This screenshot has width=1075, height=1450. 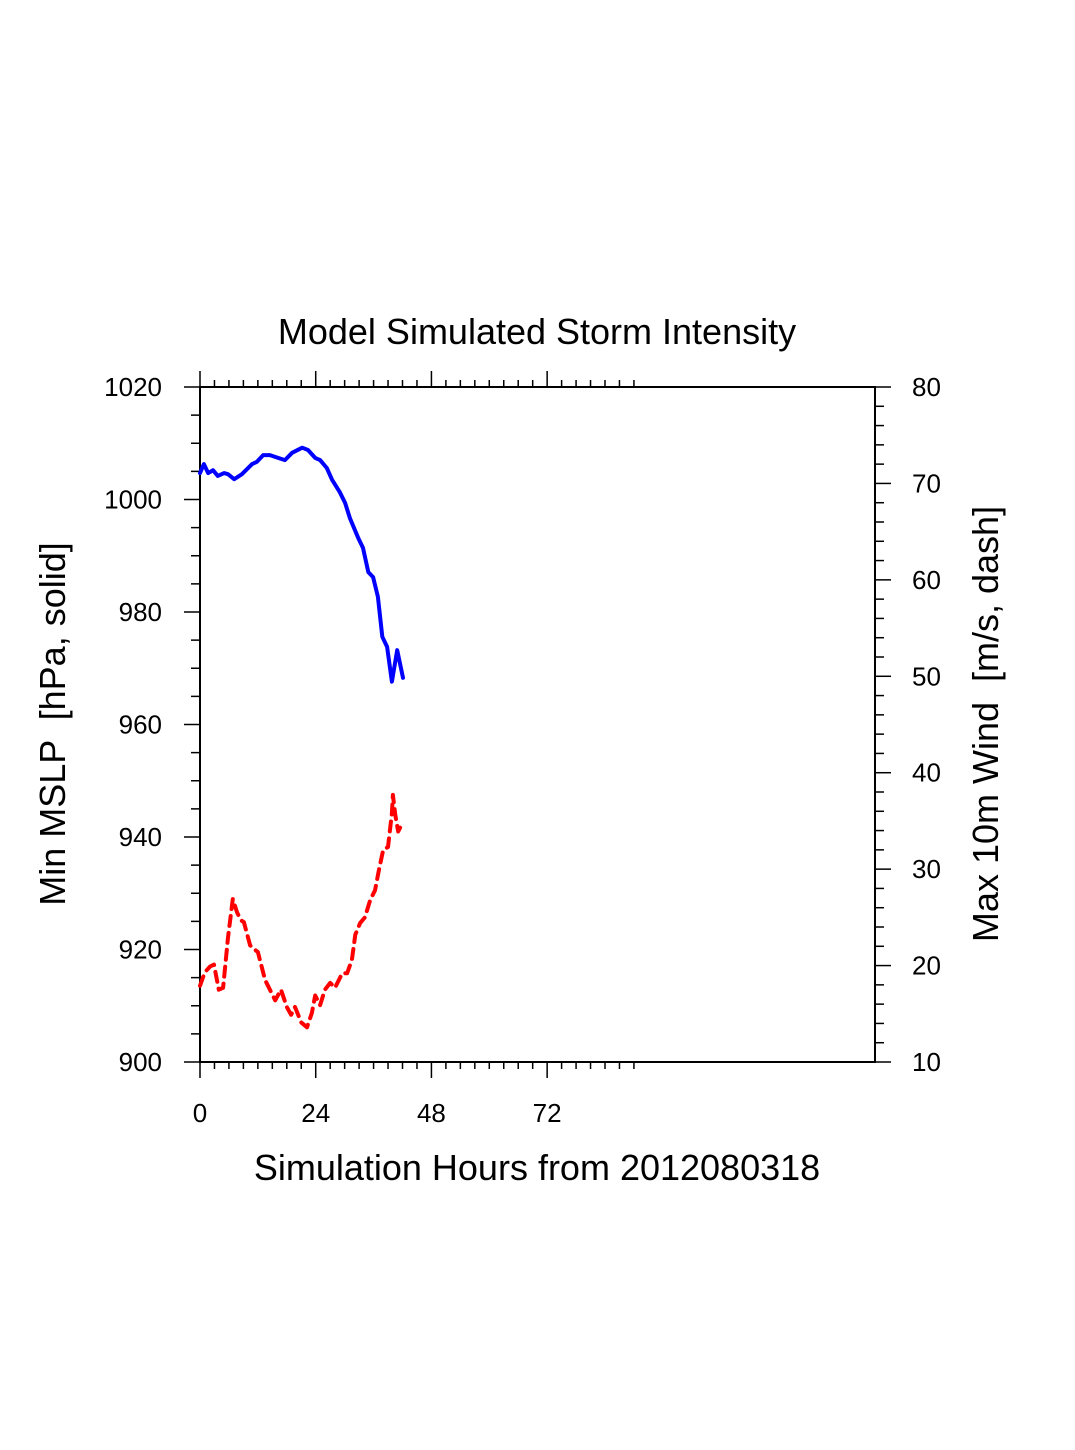 I want to click on y-right-tick-label: 30, so click(x=926, y=869).